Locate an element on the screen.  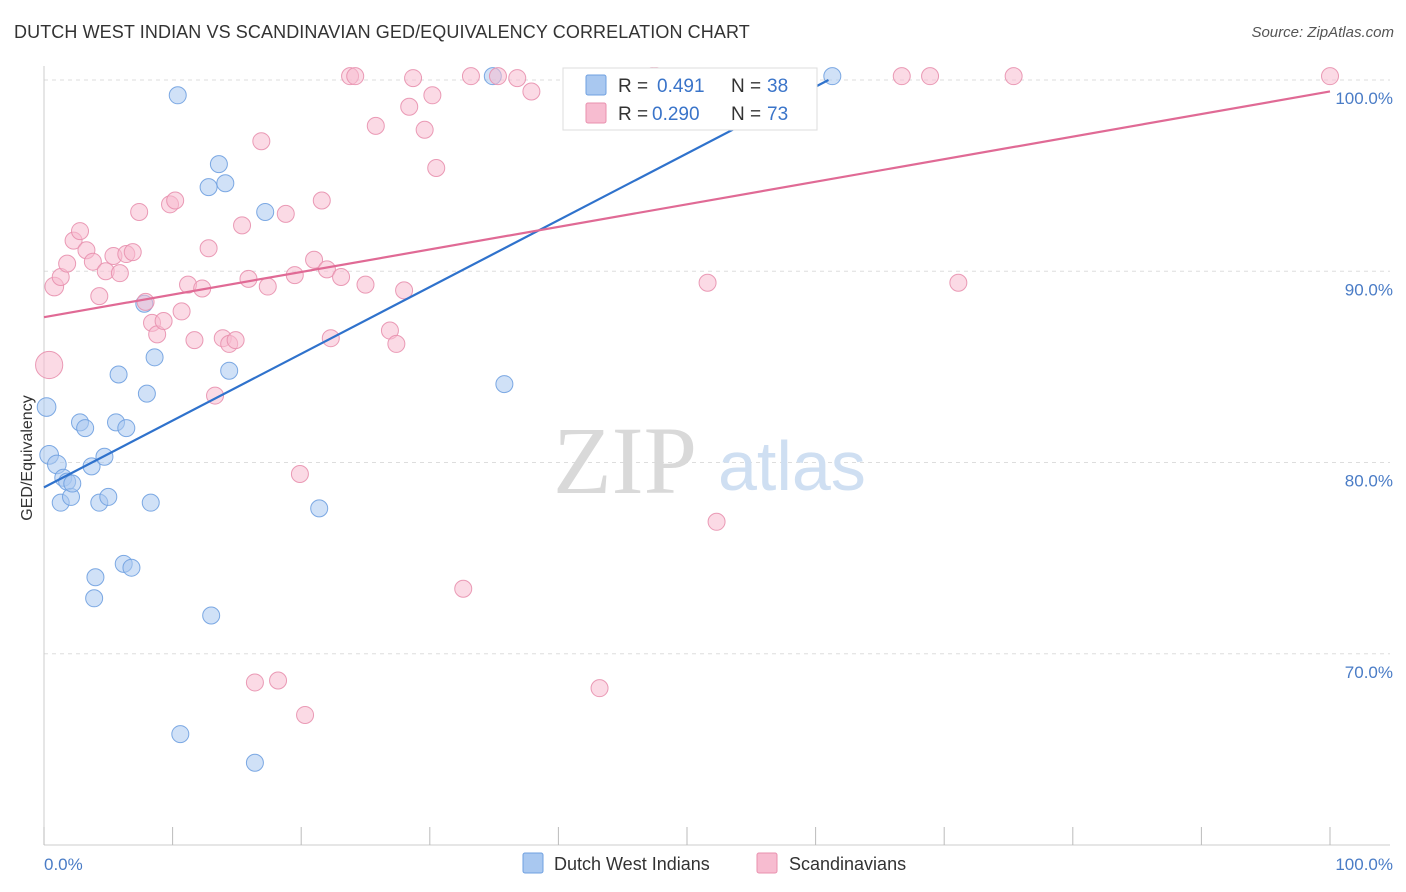
series-legend-swatch-scandinavian is located at coordinates (767, 863).